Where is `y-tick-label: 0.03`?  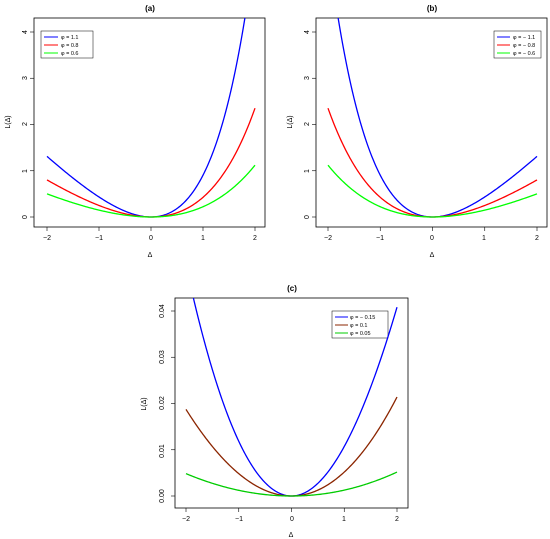 y-tick-label: 0.03 is located at coordinates (162, 357).